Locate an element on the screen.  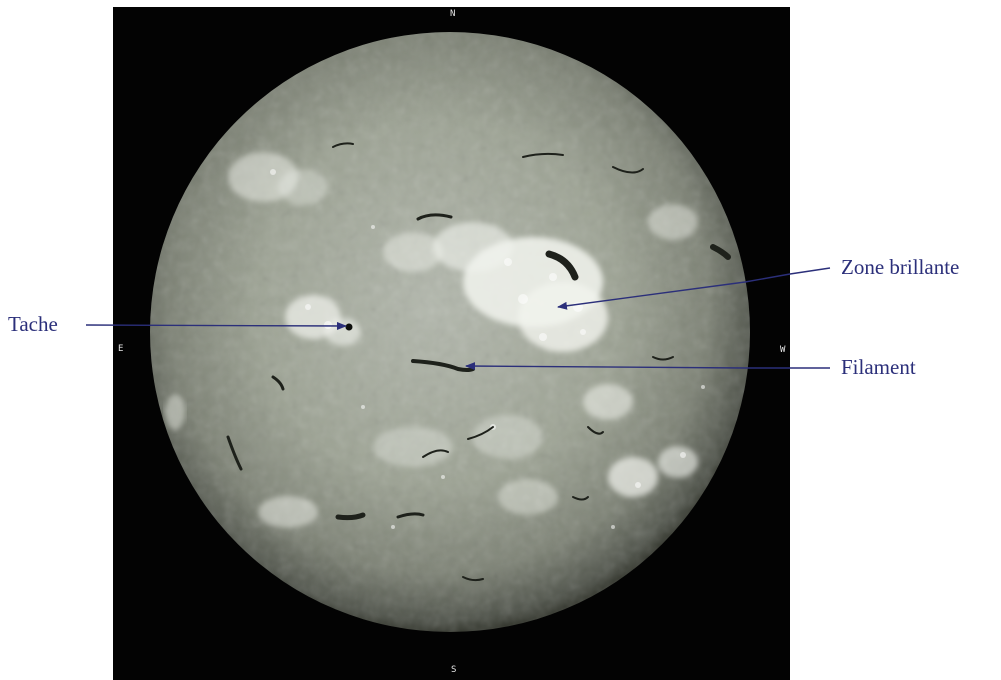
compass-west-label: W is located at coordinates (783, 350).